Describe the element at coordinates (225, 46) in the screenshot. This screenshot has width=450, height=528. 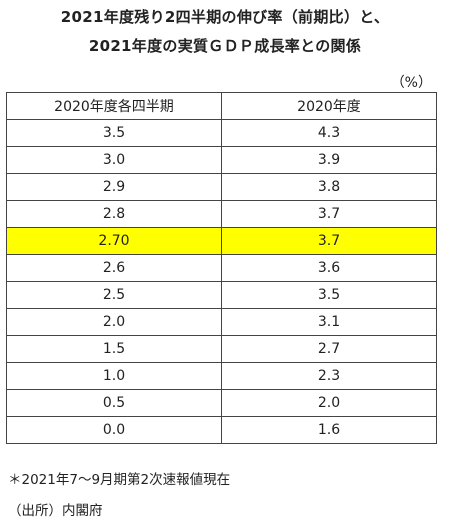
I see `title-line-2: 2021年度の実質ＧＤＰ成長率との関係` at that location.